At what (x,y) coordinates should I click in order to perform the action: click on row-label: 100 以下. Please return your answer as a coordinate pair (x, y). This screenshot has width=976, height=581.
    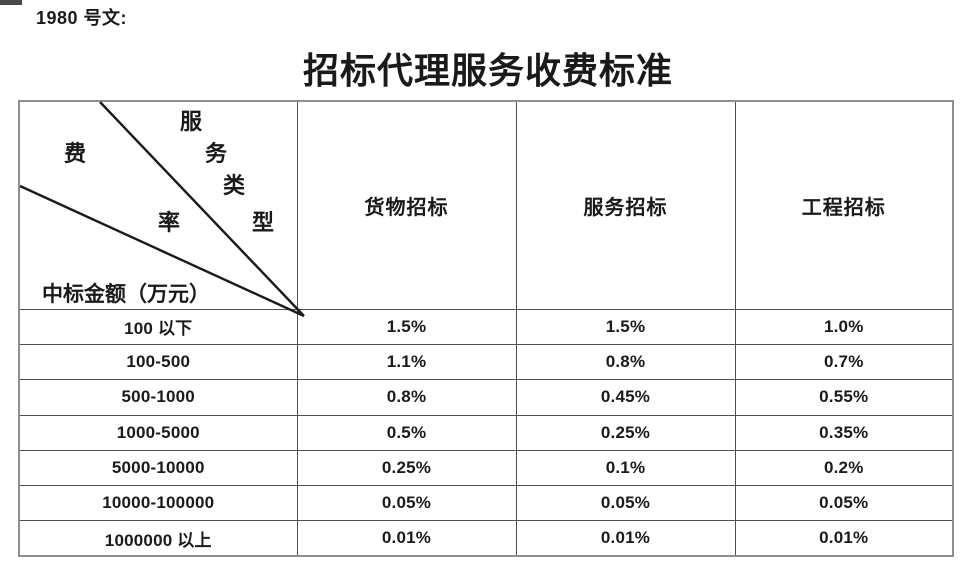
    Looking at the image, I should click on (158, 327).